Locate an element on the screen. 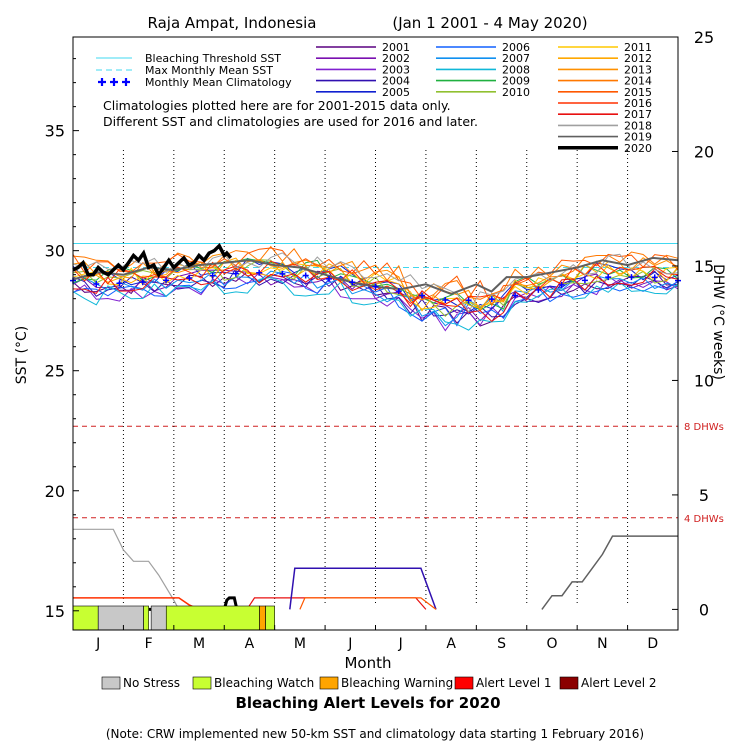 The height and width of the screenshot is (750, 750). alert-legend-label: Bleaching Warning is located at coordinates (397, 683).